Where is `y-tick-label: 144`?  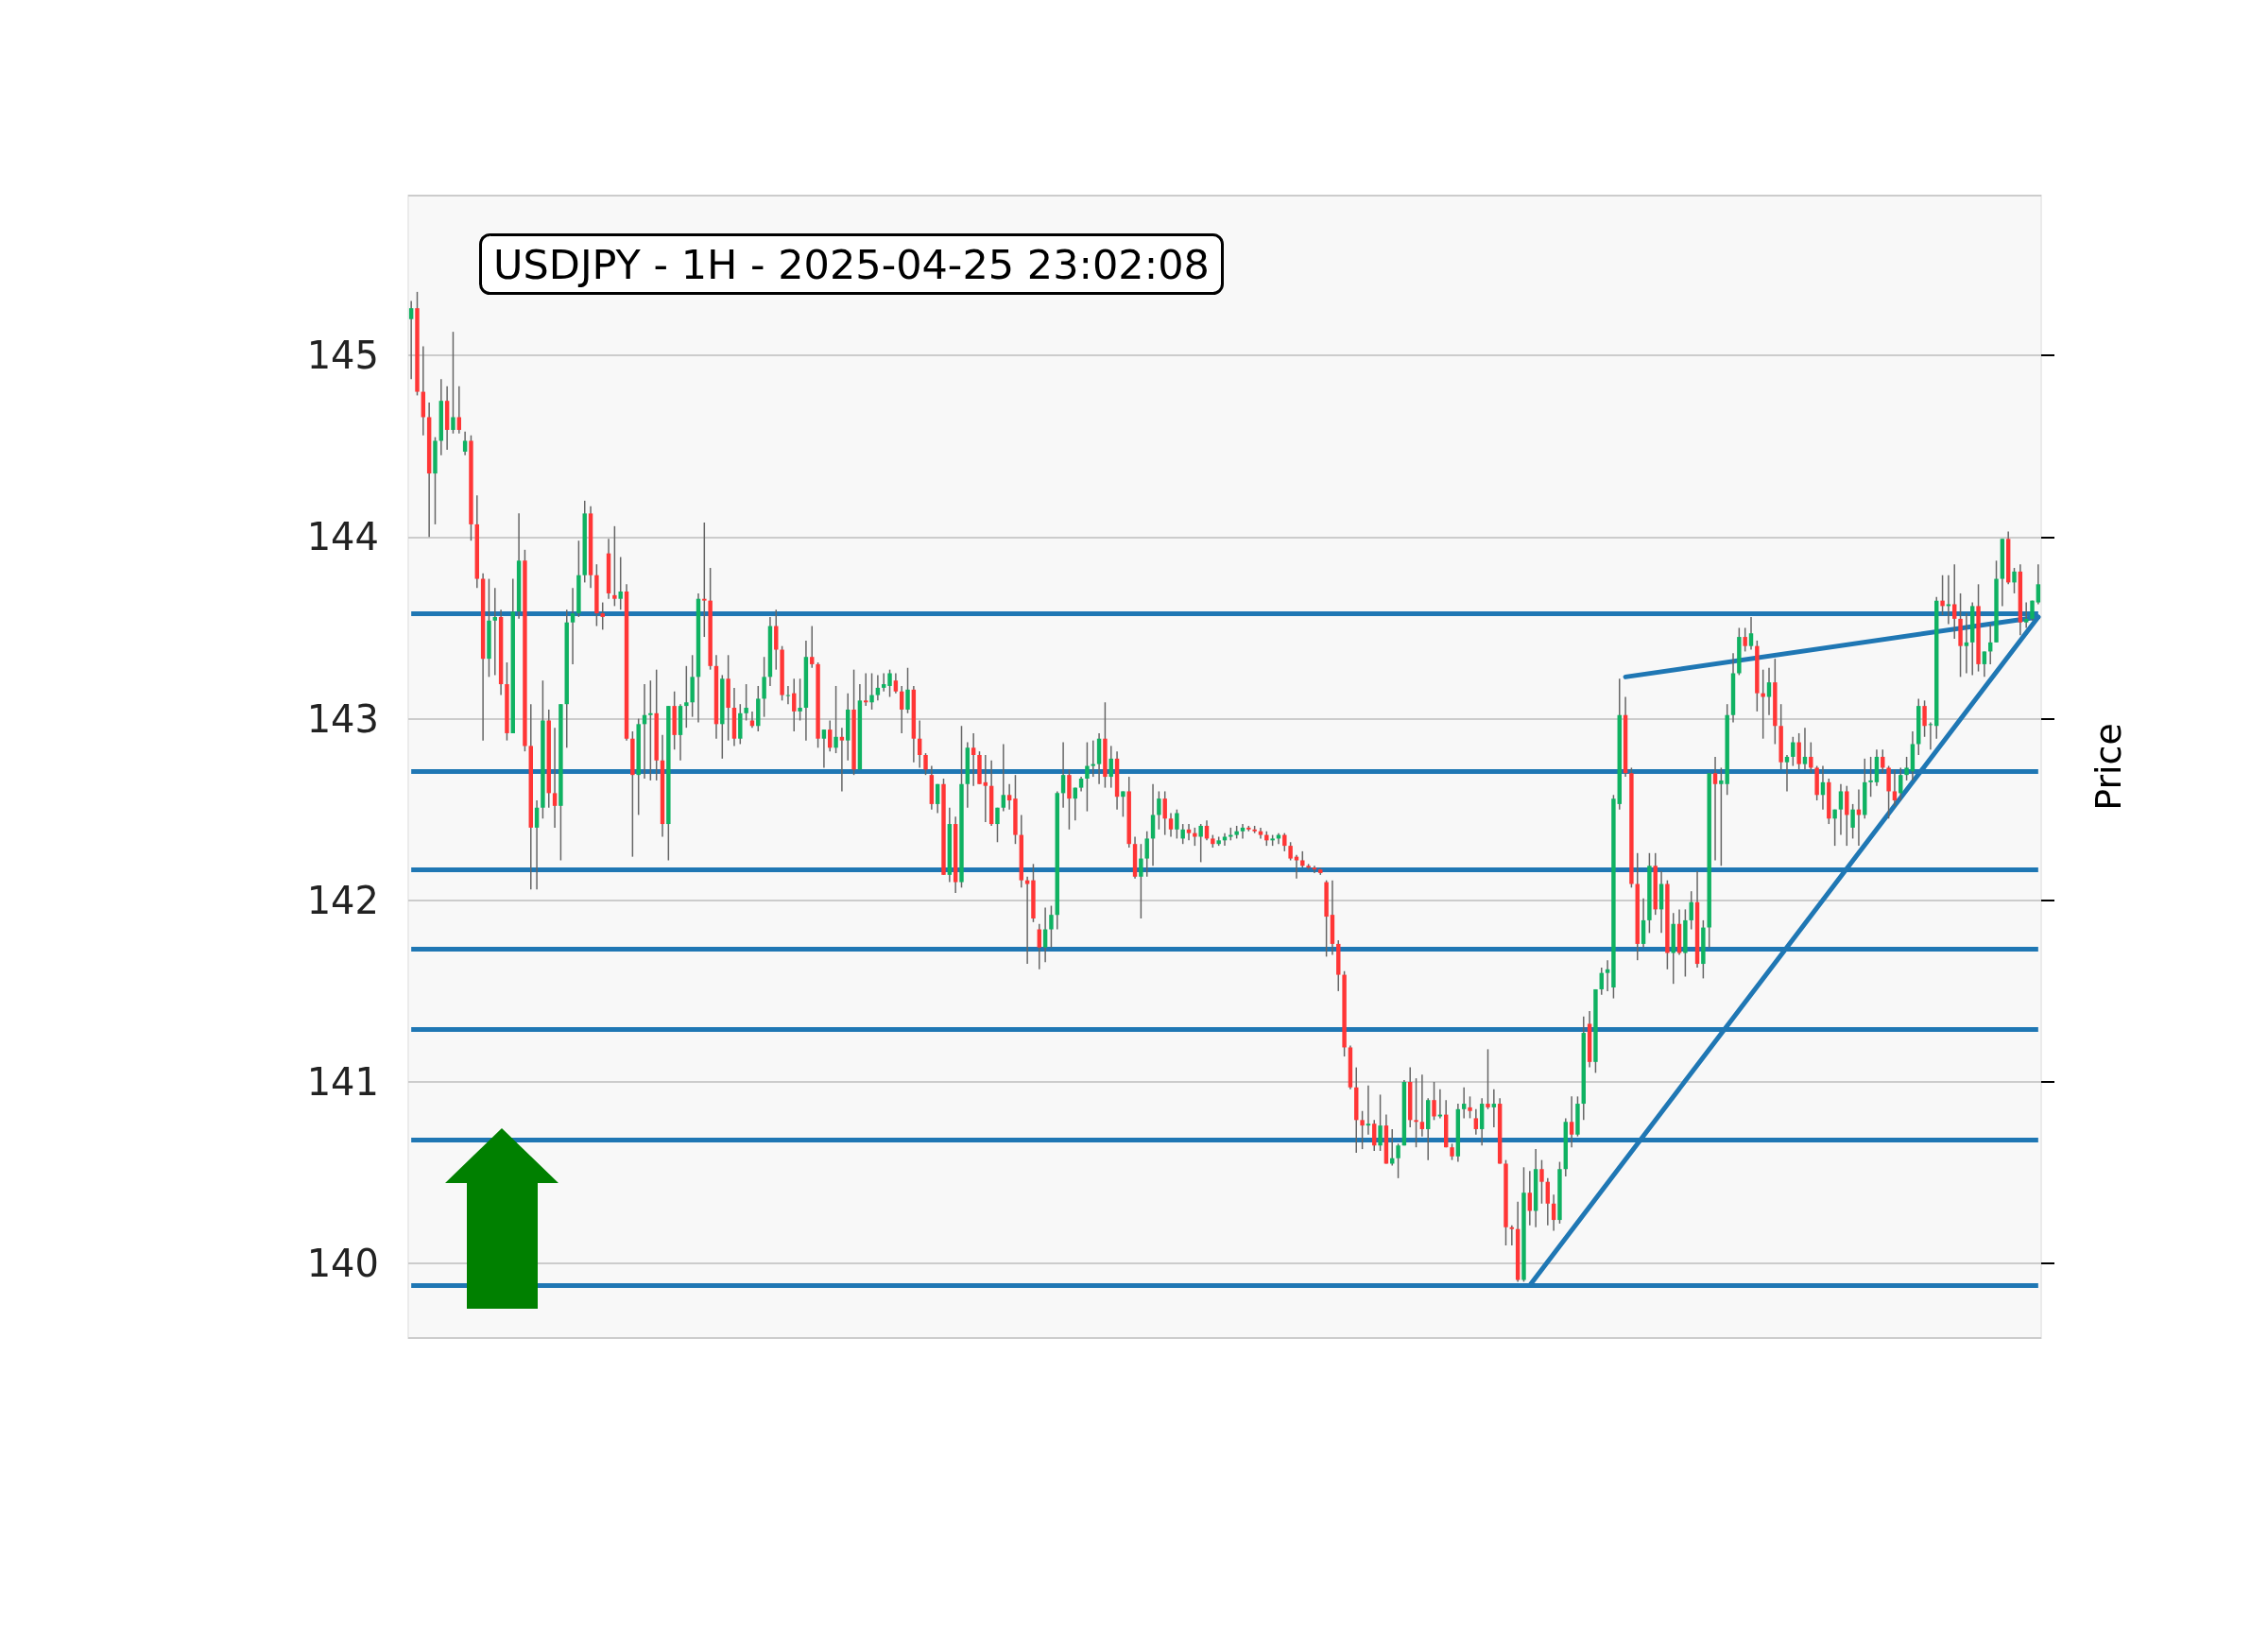 y-tick-label: 144 is located at coordinates (342, 537).